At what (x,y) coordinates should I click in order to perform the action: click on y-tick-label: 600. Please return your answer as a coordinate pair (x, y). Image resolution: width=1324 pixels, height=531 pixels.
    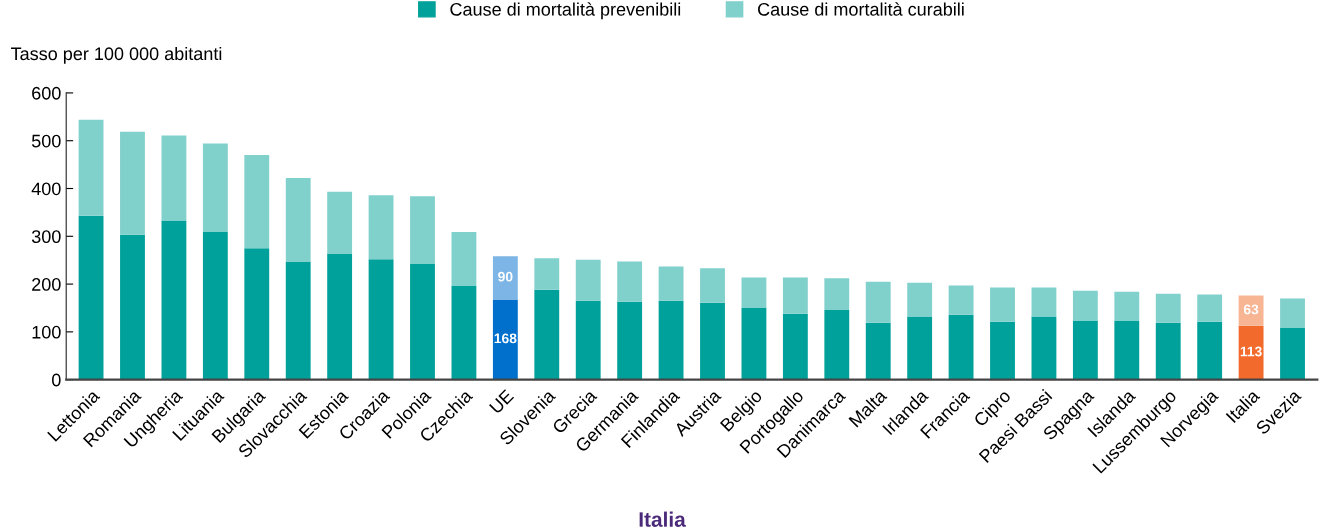
    Looking at the image, I should click on (46, 93).